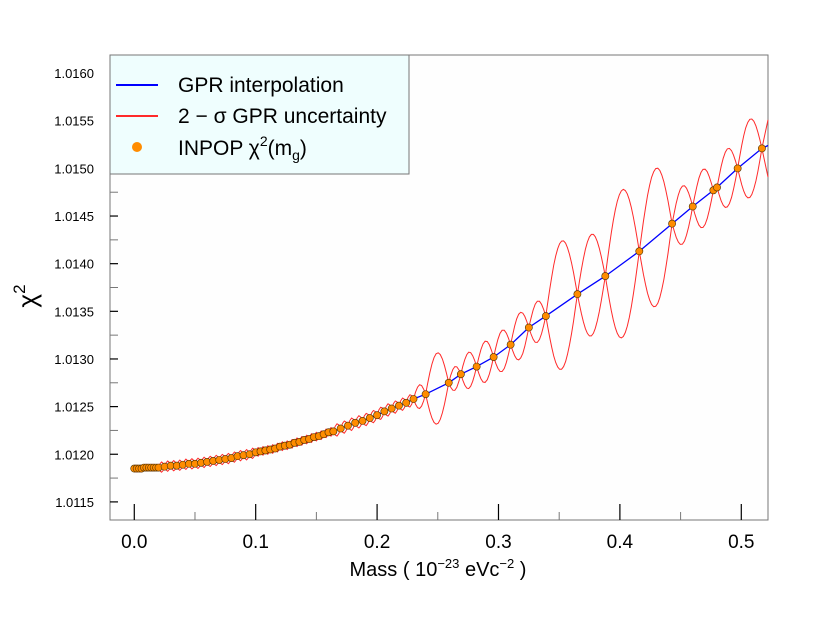 The height and width of the screenshot is (617, 822). What do you see at coordinates (74, 264) in the screenshot?
I see `y-tick-label: 1.0140` at bounding box center [74, 264].